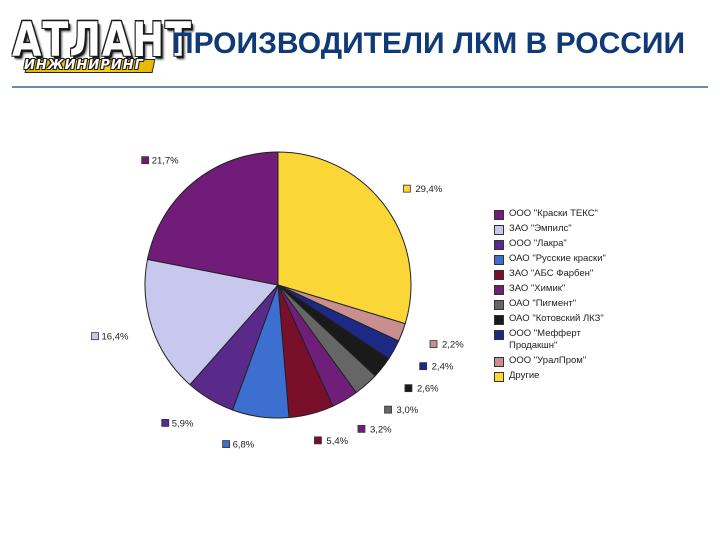 The image size is (720, 540). I want to click on pie-data-label: 2,4%, so click(436, 367).